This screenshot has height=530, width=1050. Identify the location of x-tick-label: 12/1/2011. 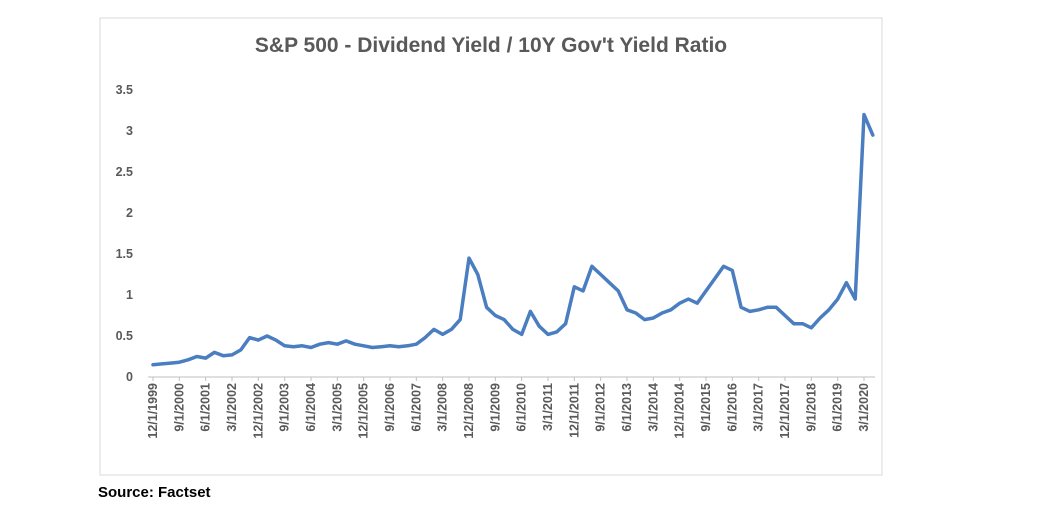
(574, 410).